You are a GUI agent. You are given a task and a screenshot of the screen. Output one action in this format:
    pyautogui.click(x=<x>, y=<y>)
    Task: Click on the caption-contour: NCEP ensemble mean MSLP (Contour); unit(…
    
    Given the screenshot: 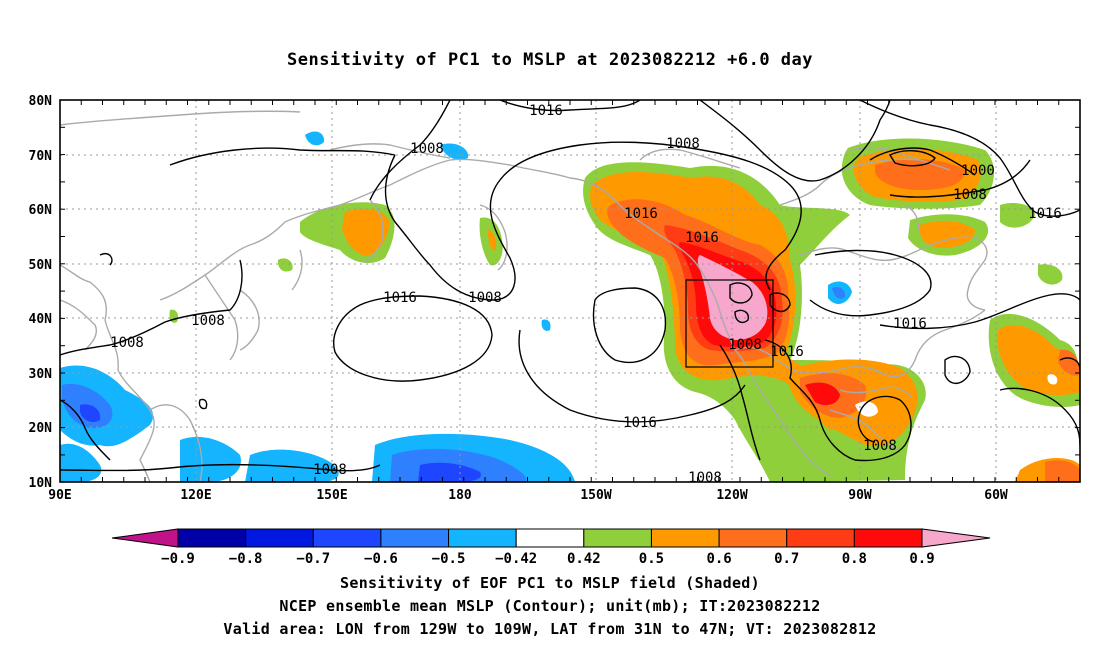 What is the action you would take?
    pyautogui.click(x=550, y=606)
    